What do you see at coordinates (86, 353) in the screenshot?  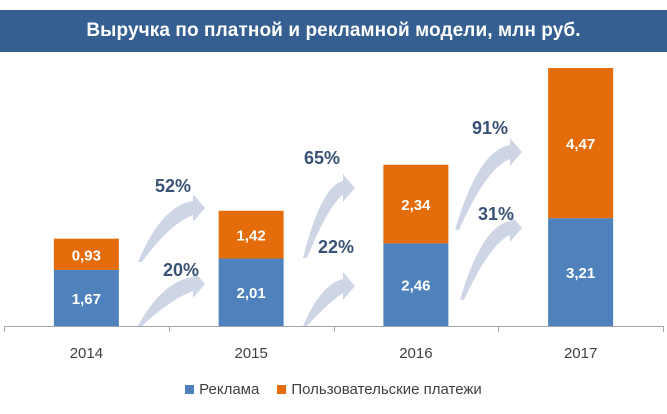 I see `x-tick-label: 2014` at bounding box center [86, 353].